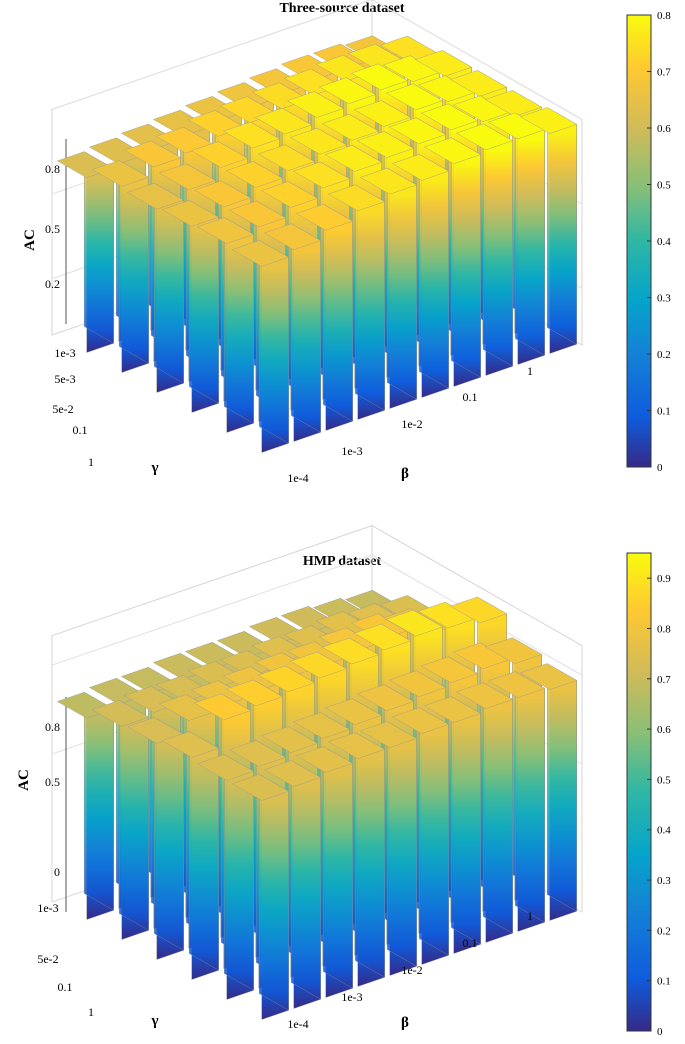  I want to click on grid-line, so click(317, 60).